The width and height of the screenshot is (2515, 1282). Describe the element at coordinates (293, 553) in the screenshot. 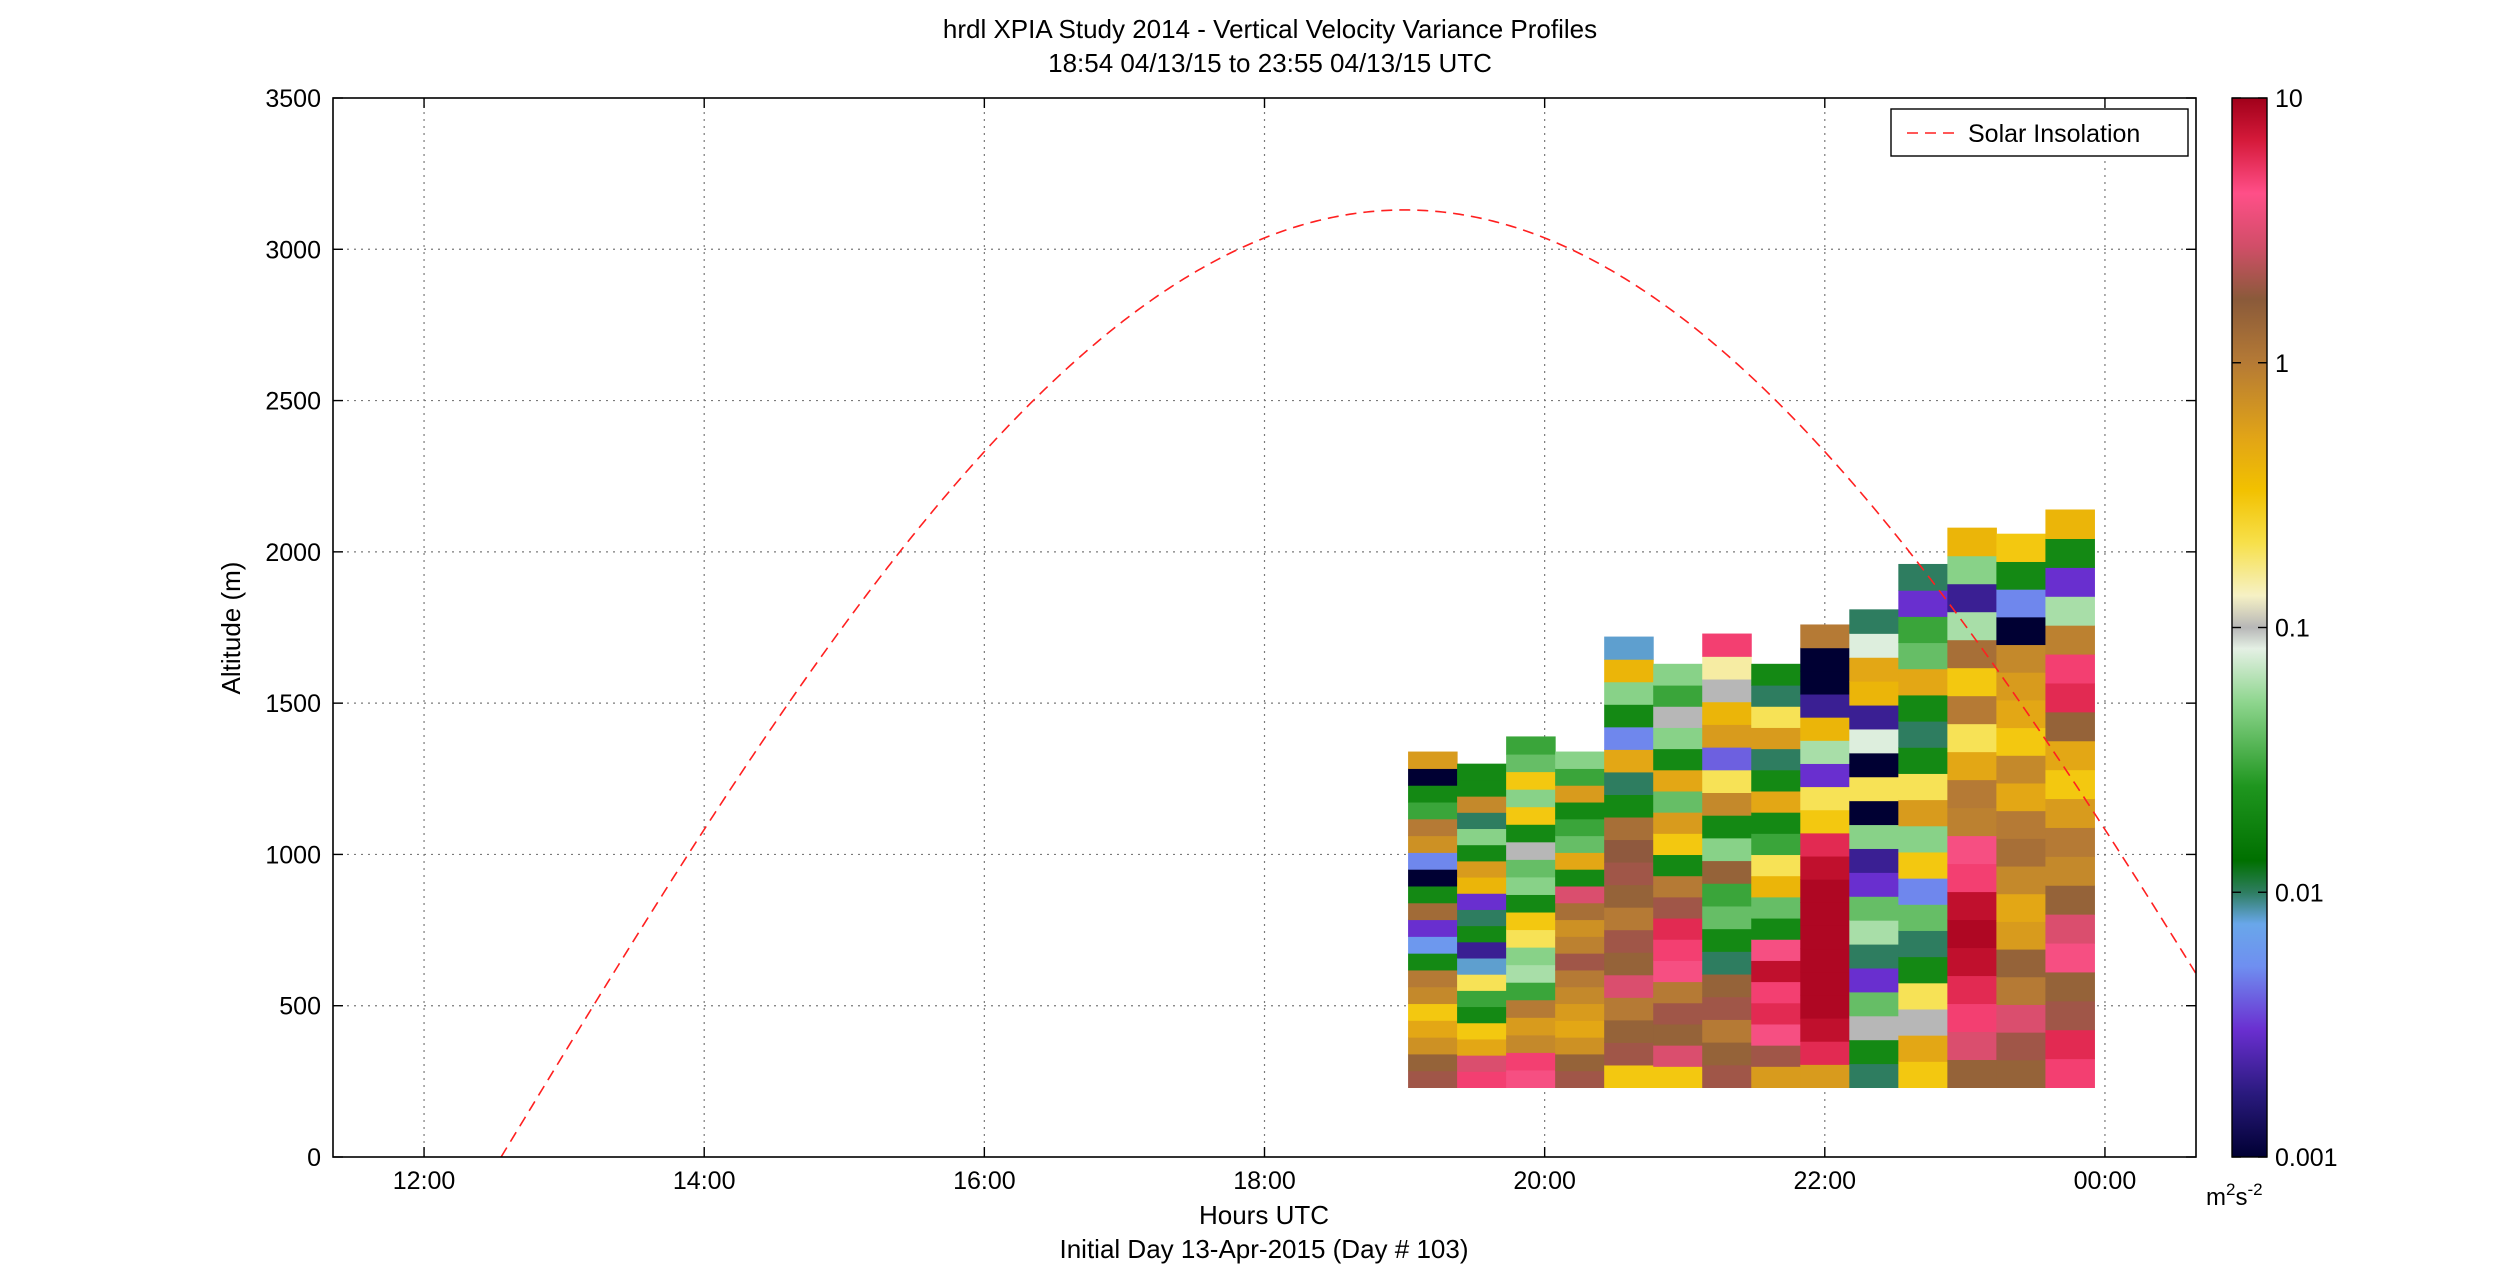

I see `y-tick-label: 2000` at that location.